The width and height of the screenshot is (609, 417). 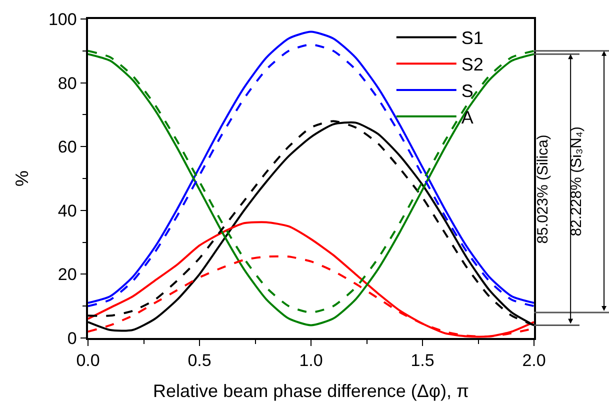 I want to click on text: 82.228% (Si₃N₄), so click(x=576, y=181).